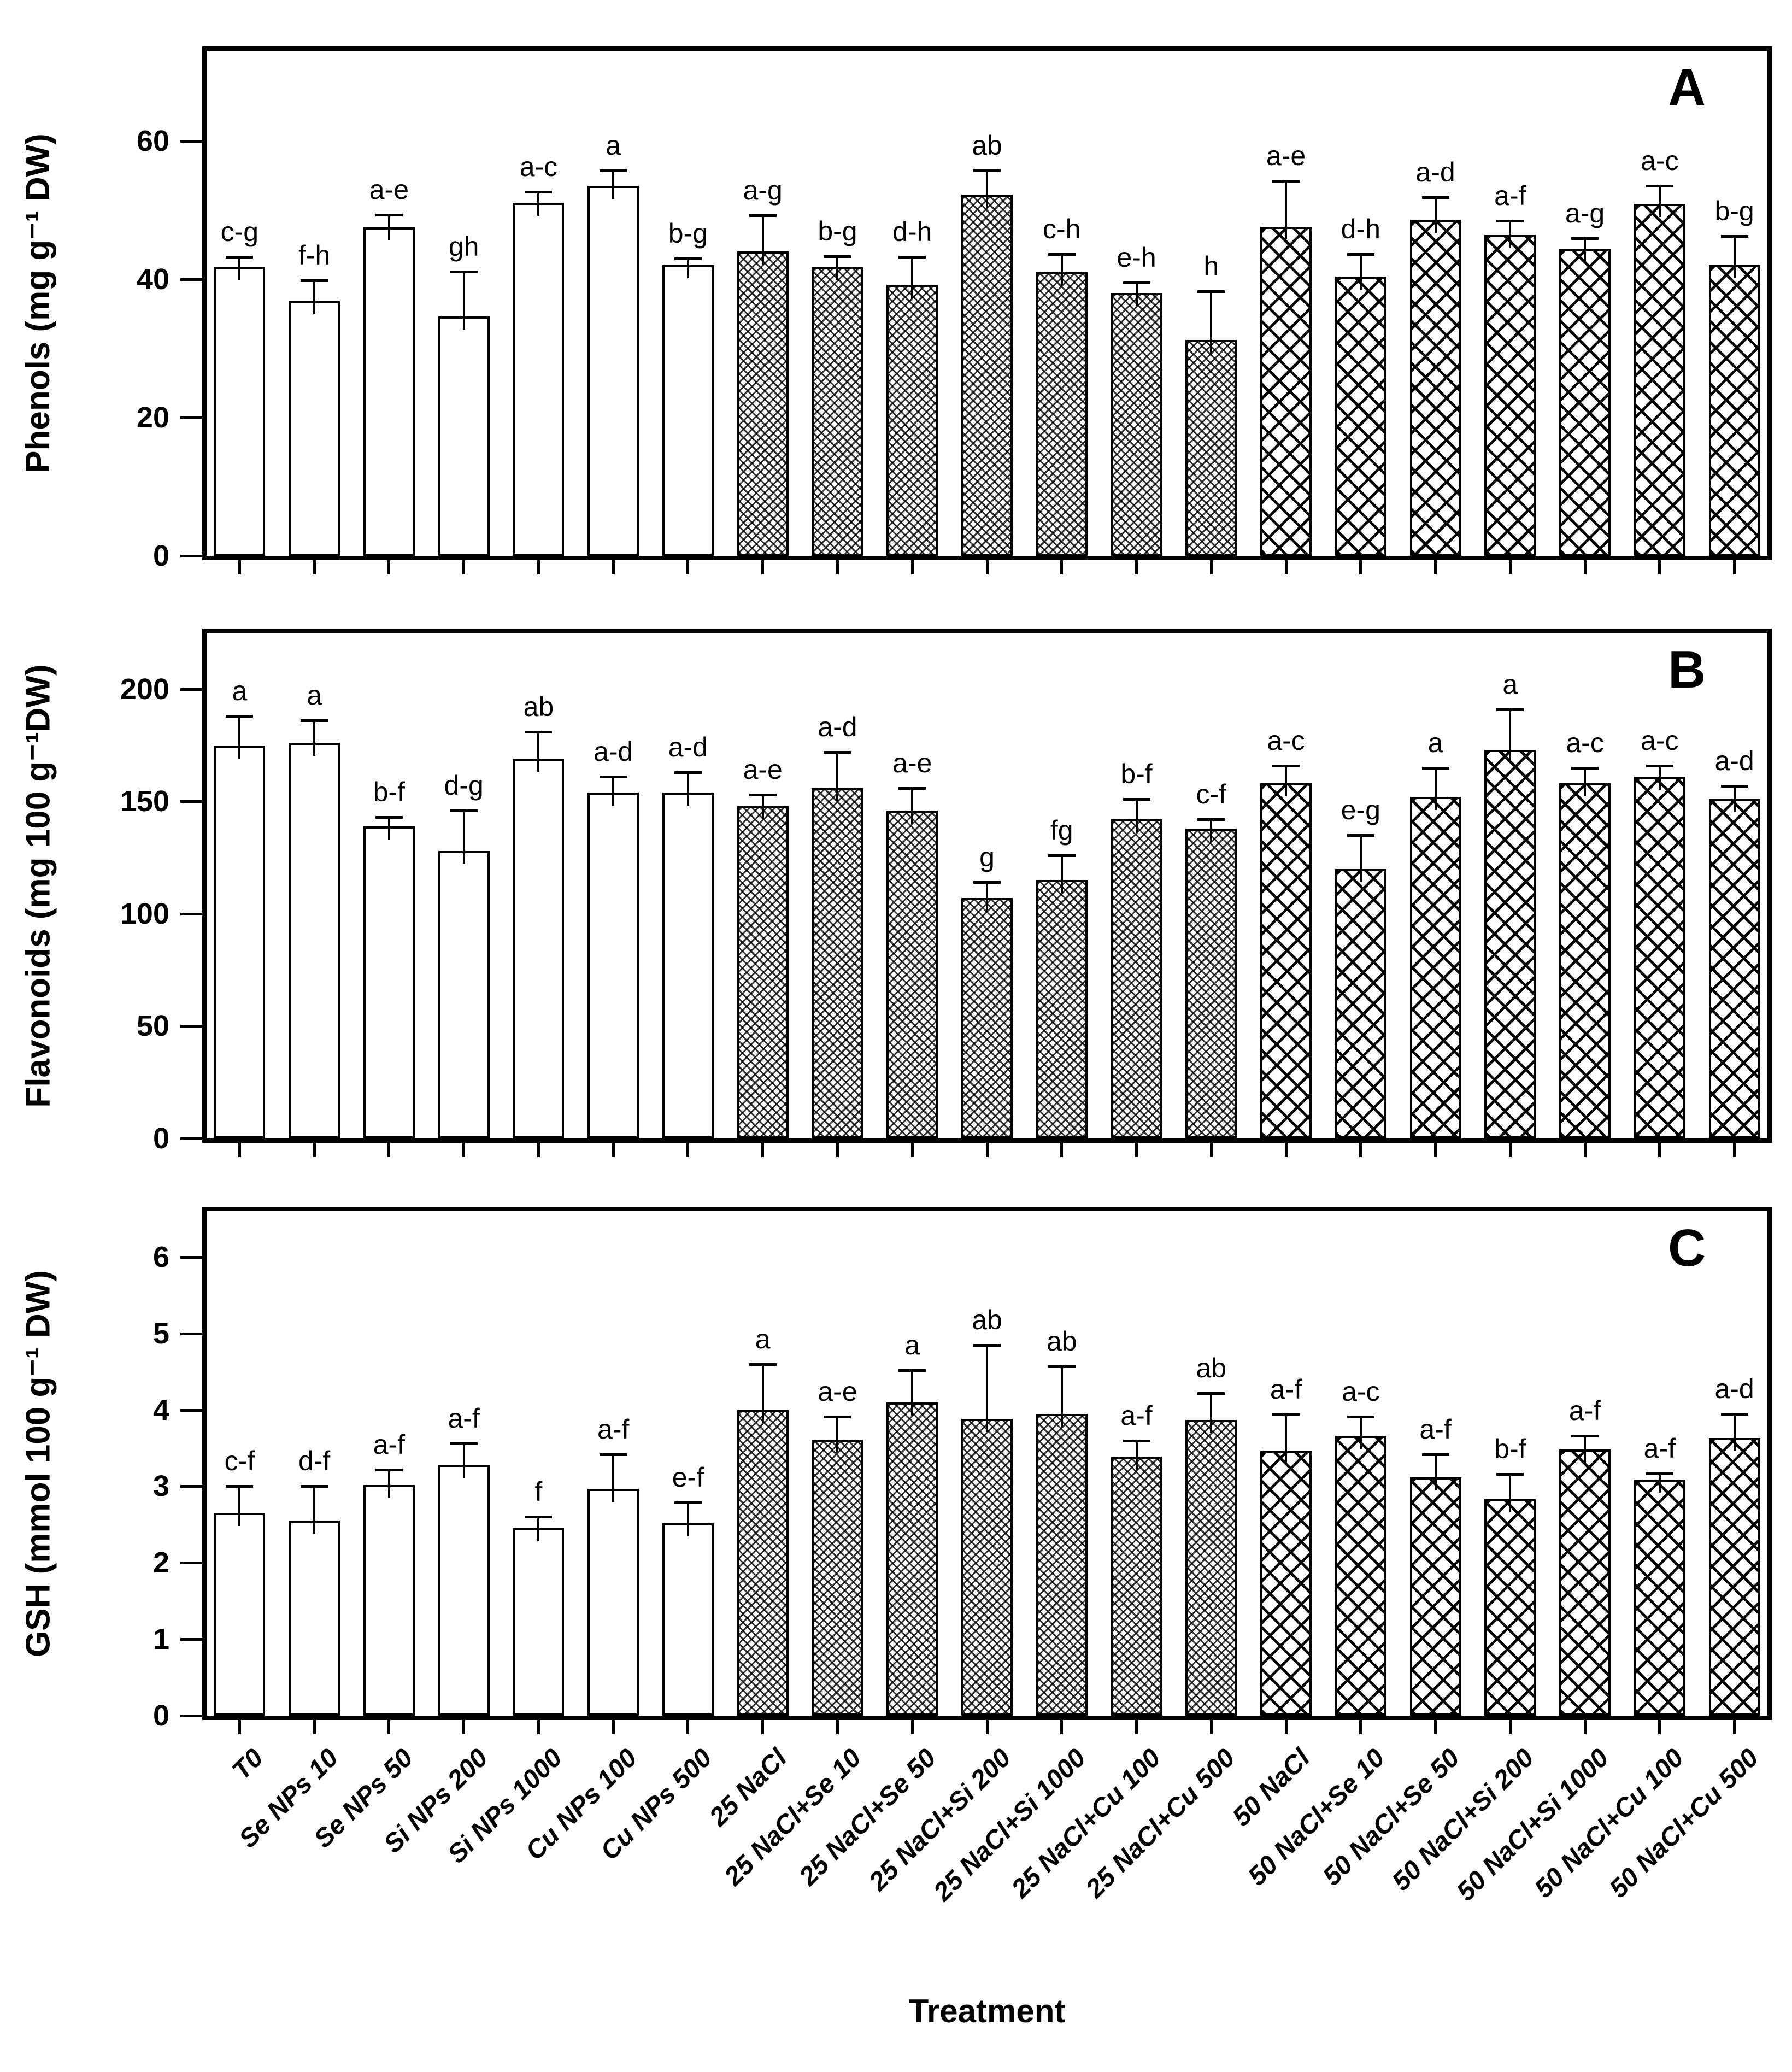 The image size is (1792, 2072). Describe the element at coordinates (987, 857) in the screenshot. I see `significance-letter: g` at that location.